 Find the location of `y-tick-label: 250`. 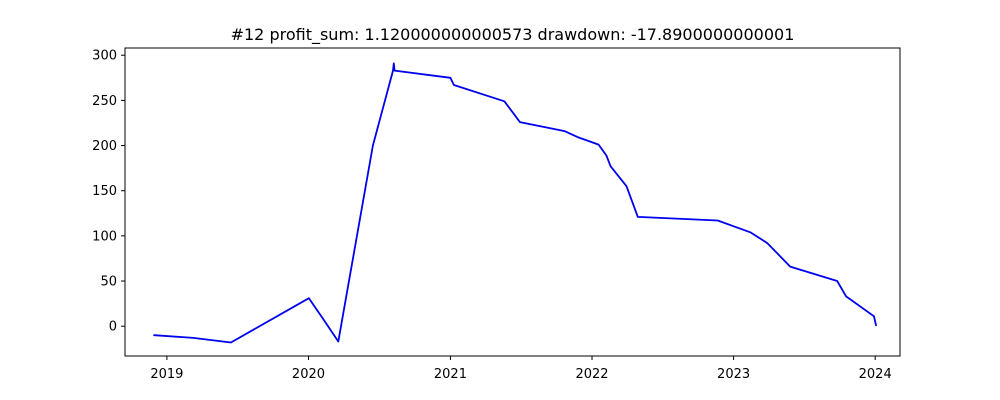

y-tick-label: 250 is located at coordinates (104, 101).